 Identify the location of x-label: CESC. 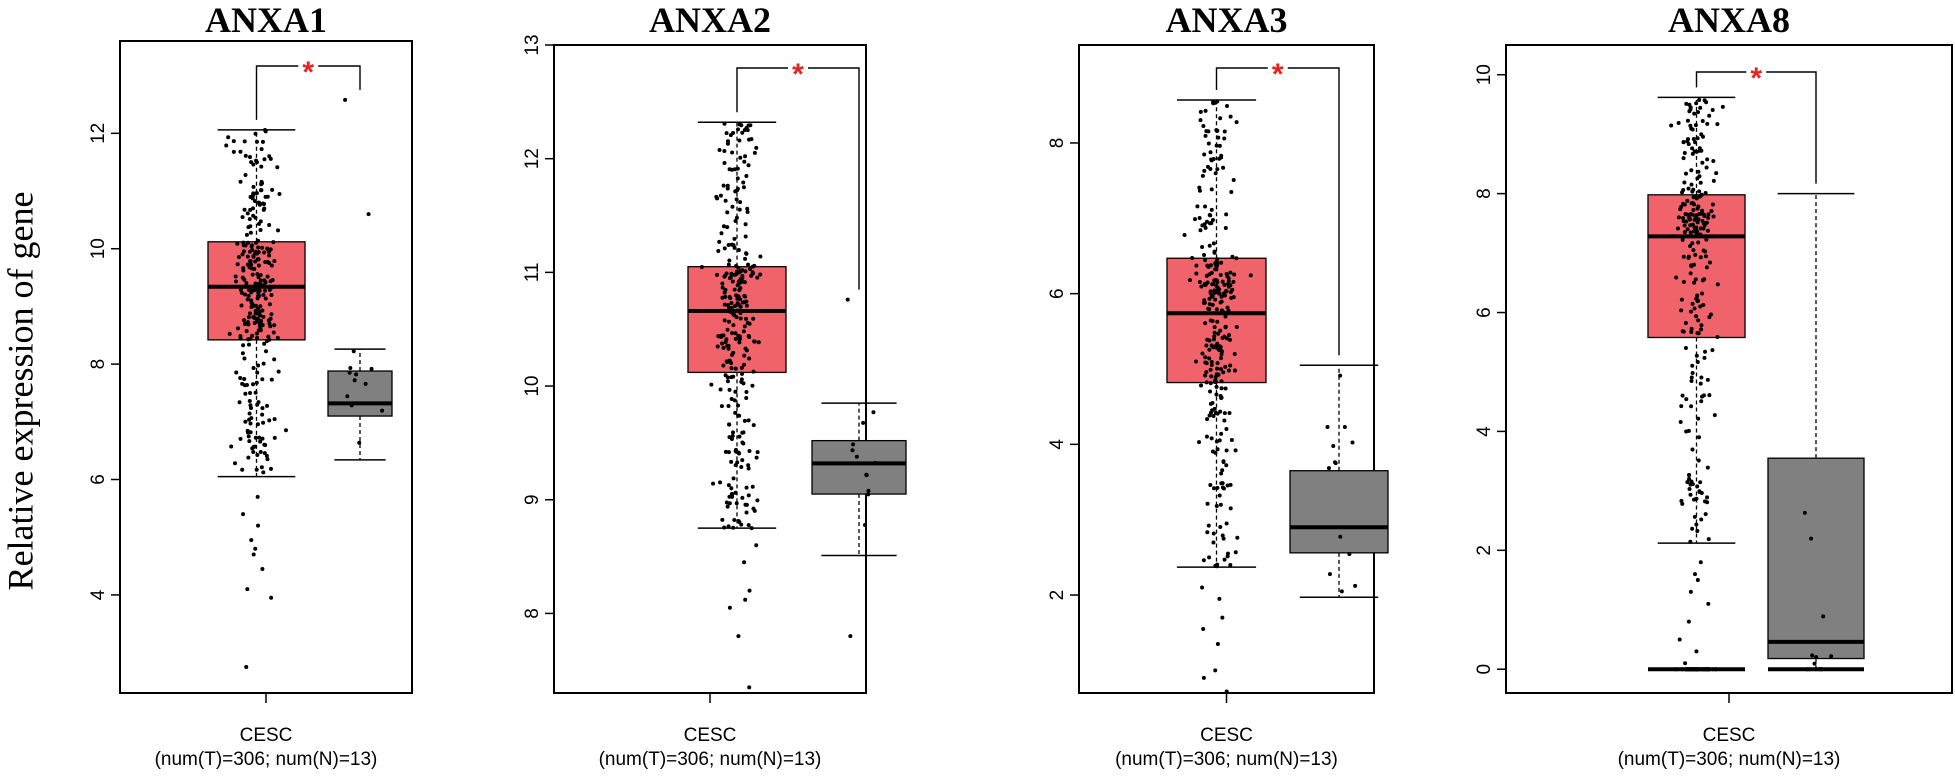
(266, 735).